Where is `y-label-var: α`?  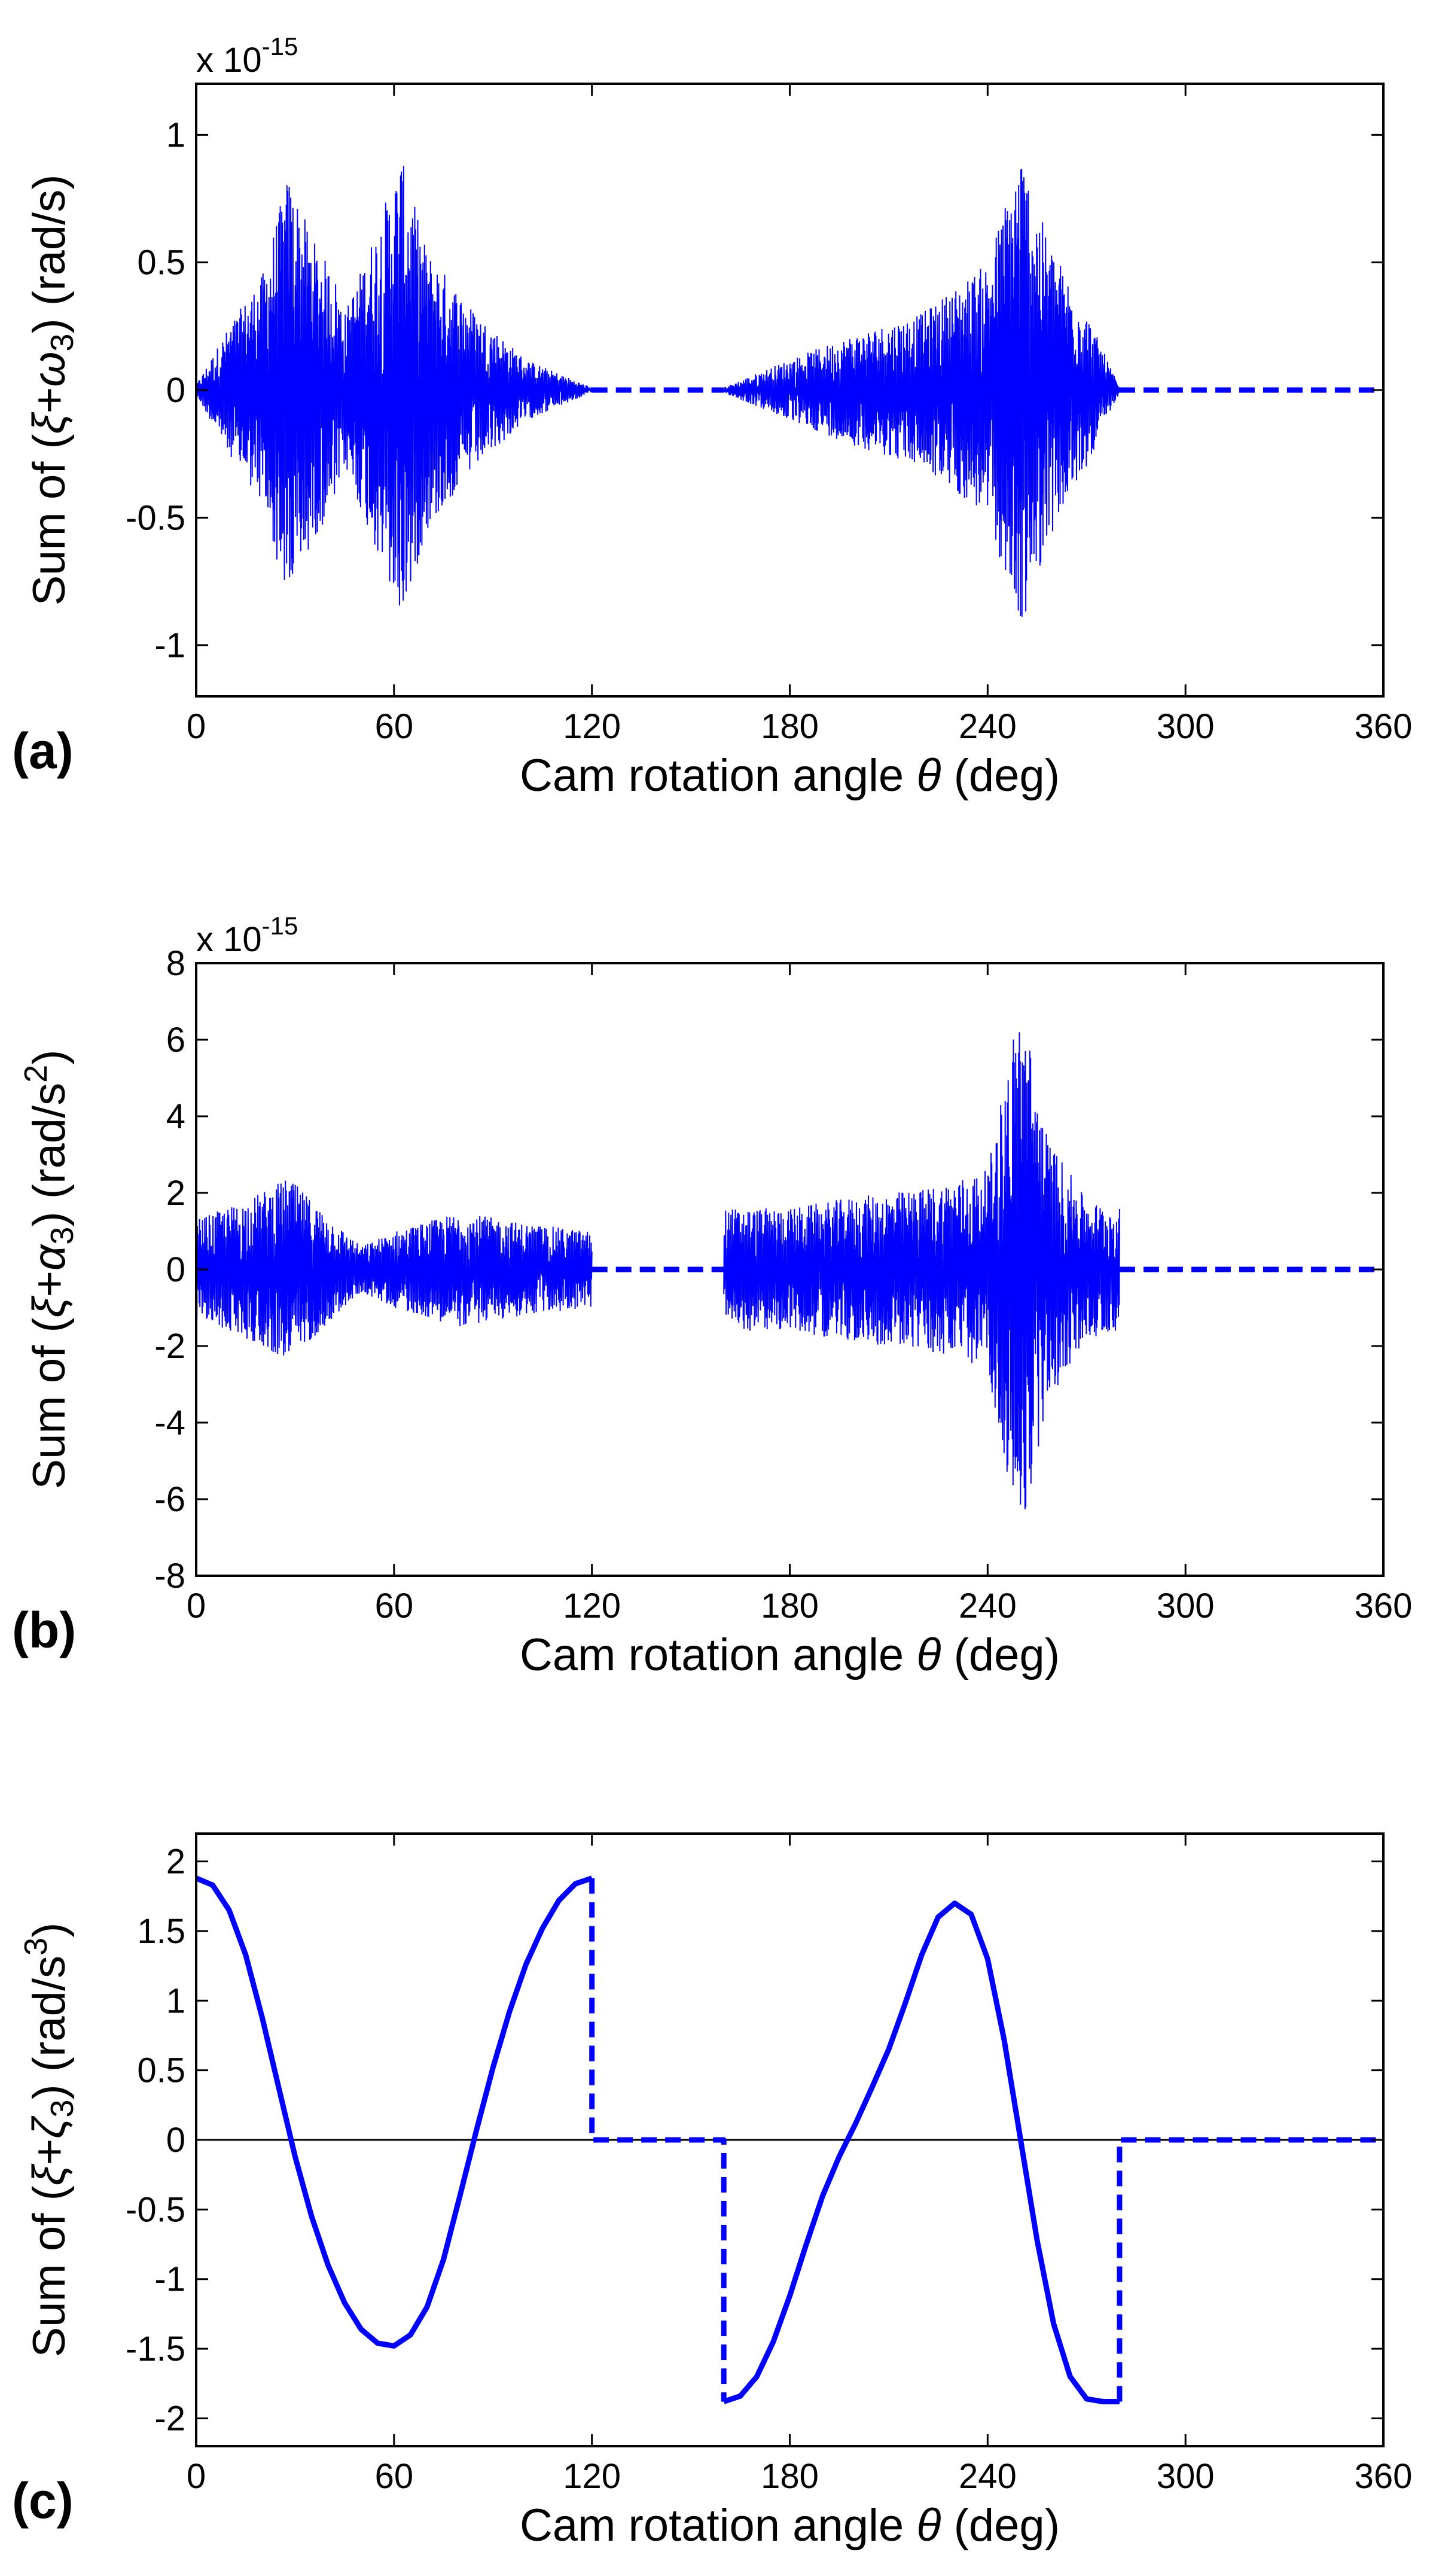
y-label-var: α is located at coordinates (50, 1257).